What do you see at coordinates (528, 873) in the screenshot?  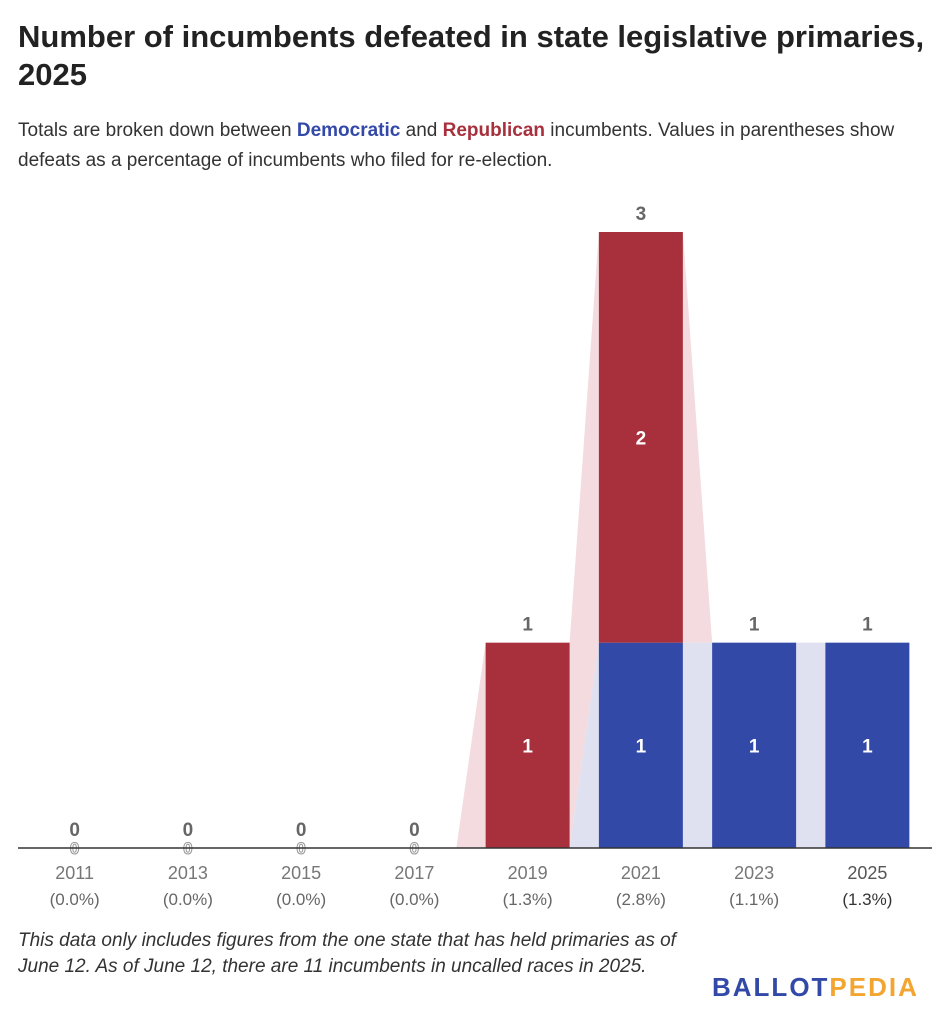 I see `x-tick-label-2019: 2019` at bounding box center [528, 873].